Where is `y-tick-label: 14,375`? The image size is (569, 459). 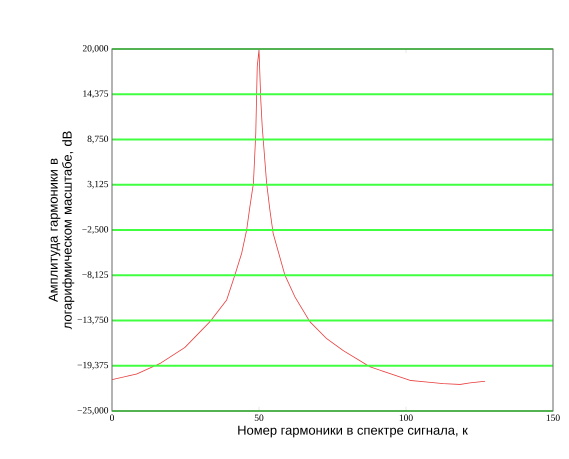 y-tick-label: 14,375 is located at coordinates (95, 94).